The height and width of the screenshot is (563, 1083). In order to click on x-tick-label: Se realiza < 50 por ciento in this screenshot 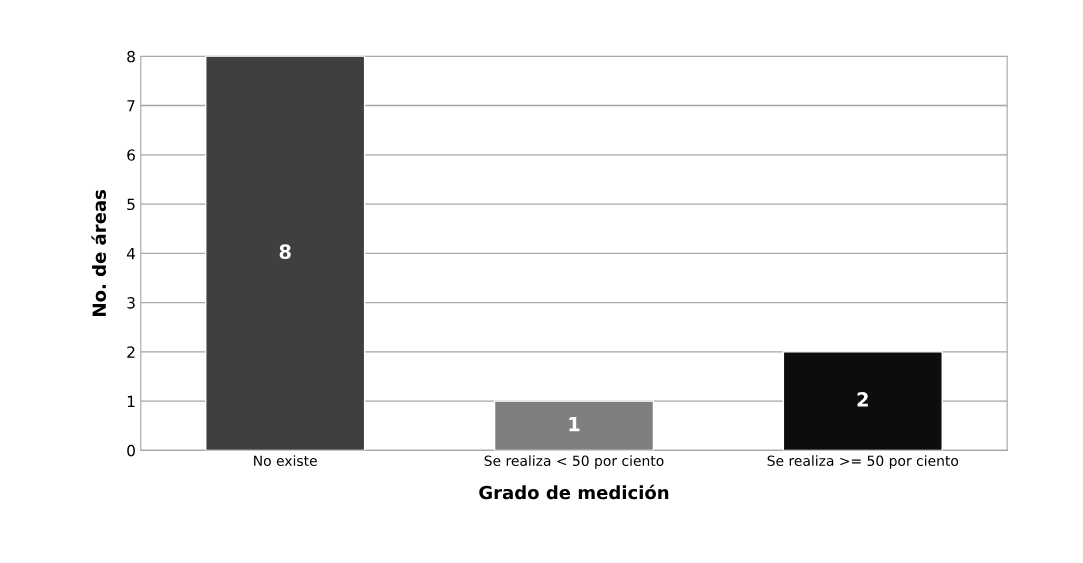, I will do `click(574, 462)`.